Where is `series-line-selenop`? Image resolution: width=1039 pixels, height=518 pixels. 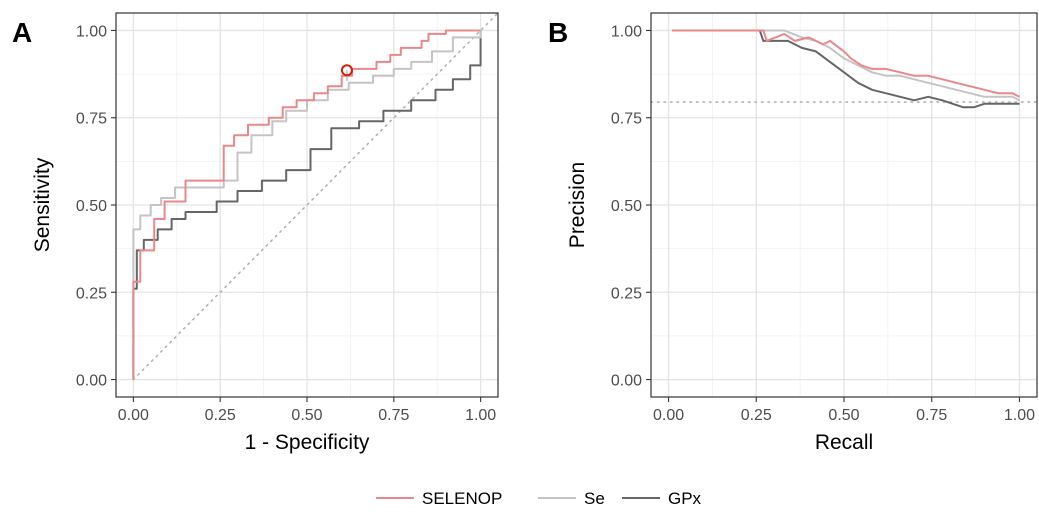 series-line-selenop is located at coordinates (846, 63).